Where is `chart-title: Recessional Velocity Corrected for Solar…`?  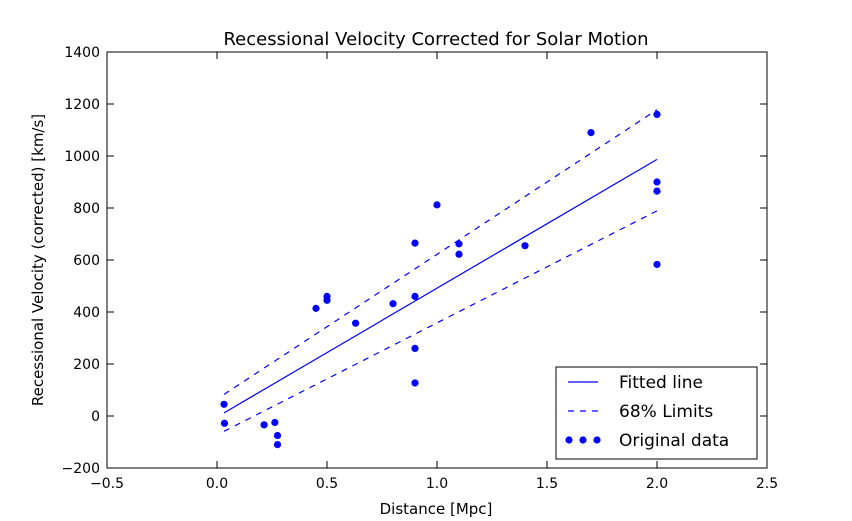 chart-title: Recessional Velocity Corrected for Solar… is located at coordinates (435, 39).